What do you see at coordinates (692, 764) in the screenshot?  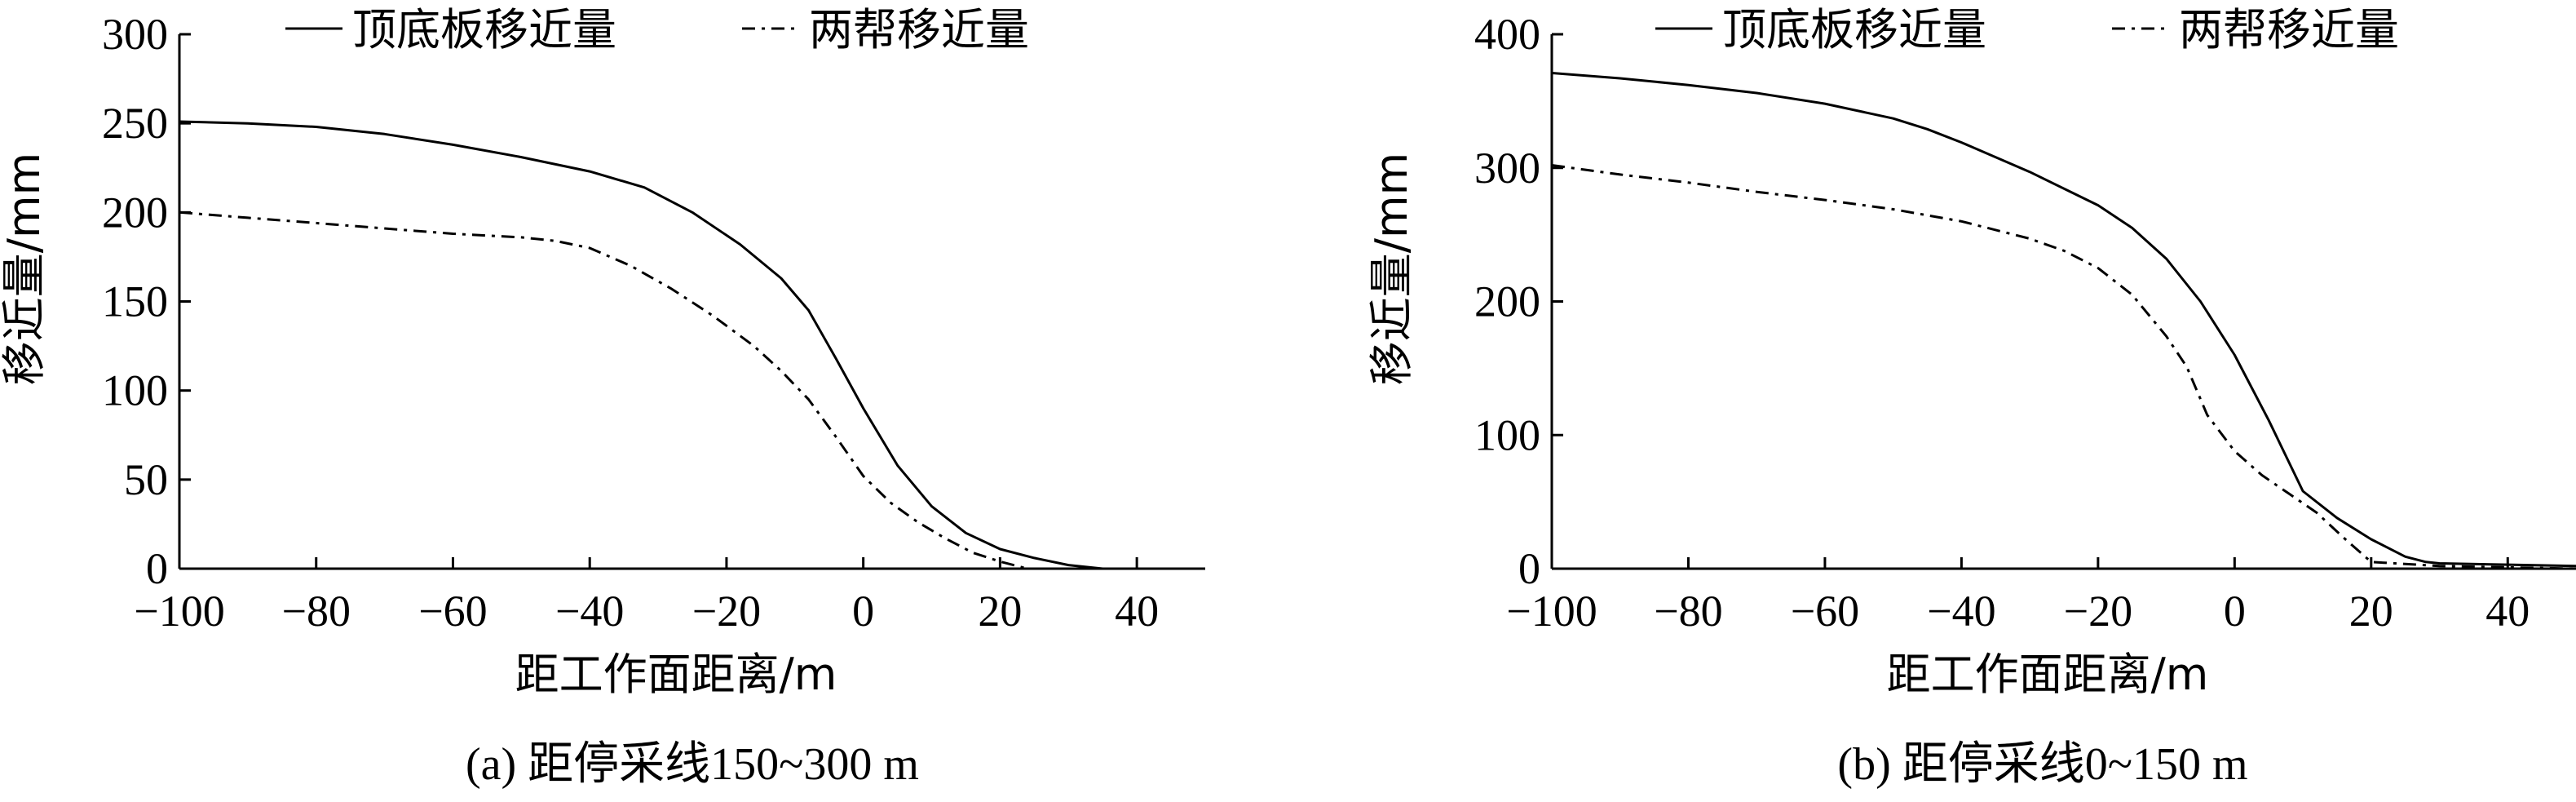 I see `figure-caption: (a) 距停采线150~300 m` at bounding box center [692, 764].